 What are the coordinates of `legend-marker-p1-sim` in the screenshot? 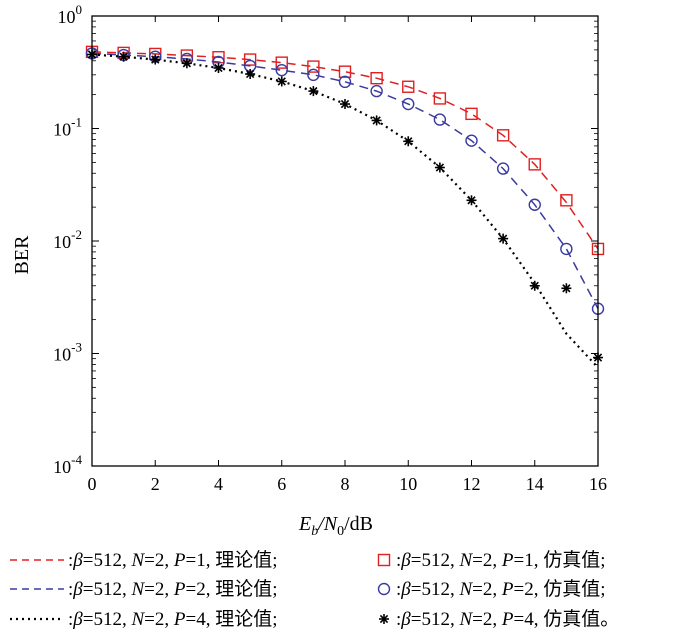 It's located at (384, 560).